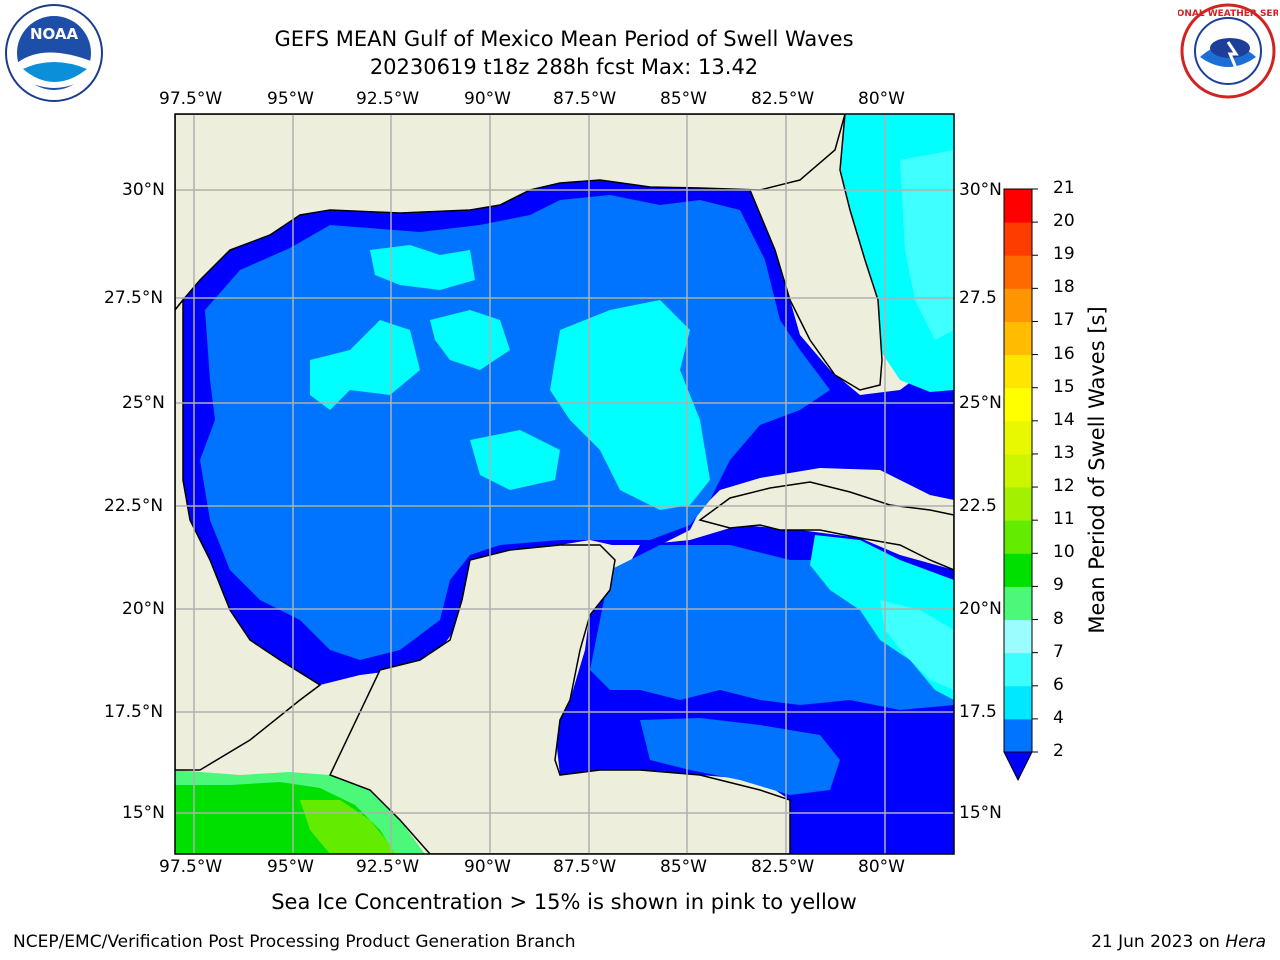 This screenshot has width=1280, height=960. I want to click on right-lat-label: 22.5, so click(978, 506).